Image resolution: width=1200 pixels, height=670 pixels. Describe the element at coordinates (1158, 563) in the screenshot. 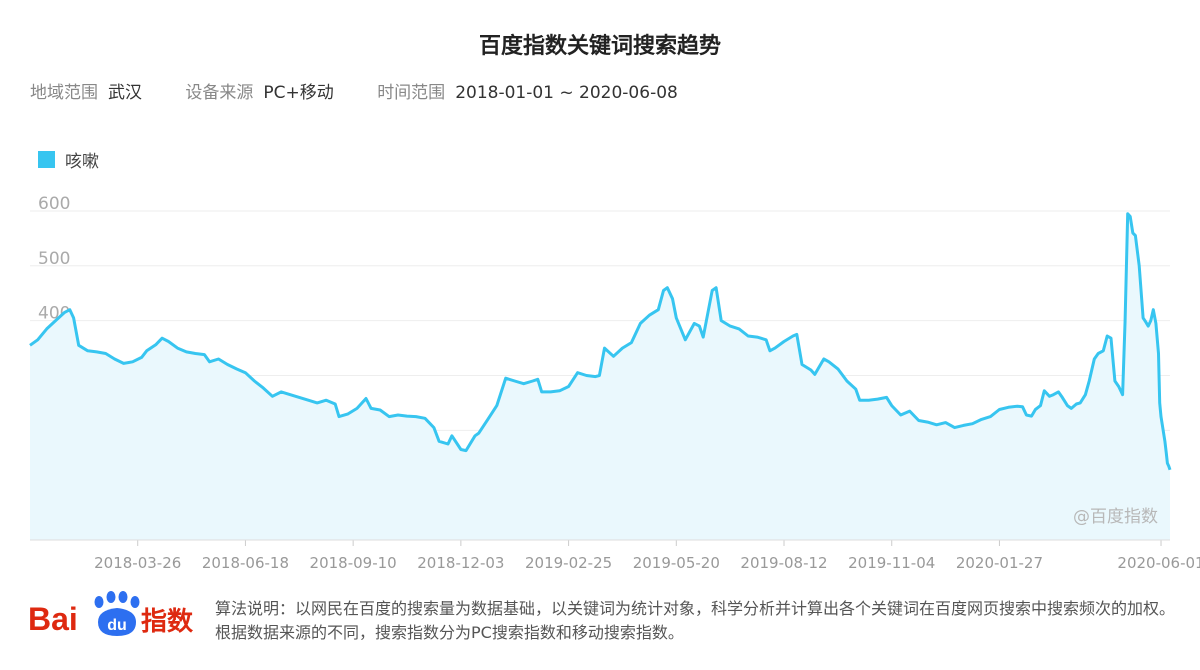

I see `x-tick-label: 2020-06-01` at that location.